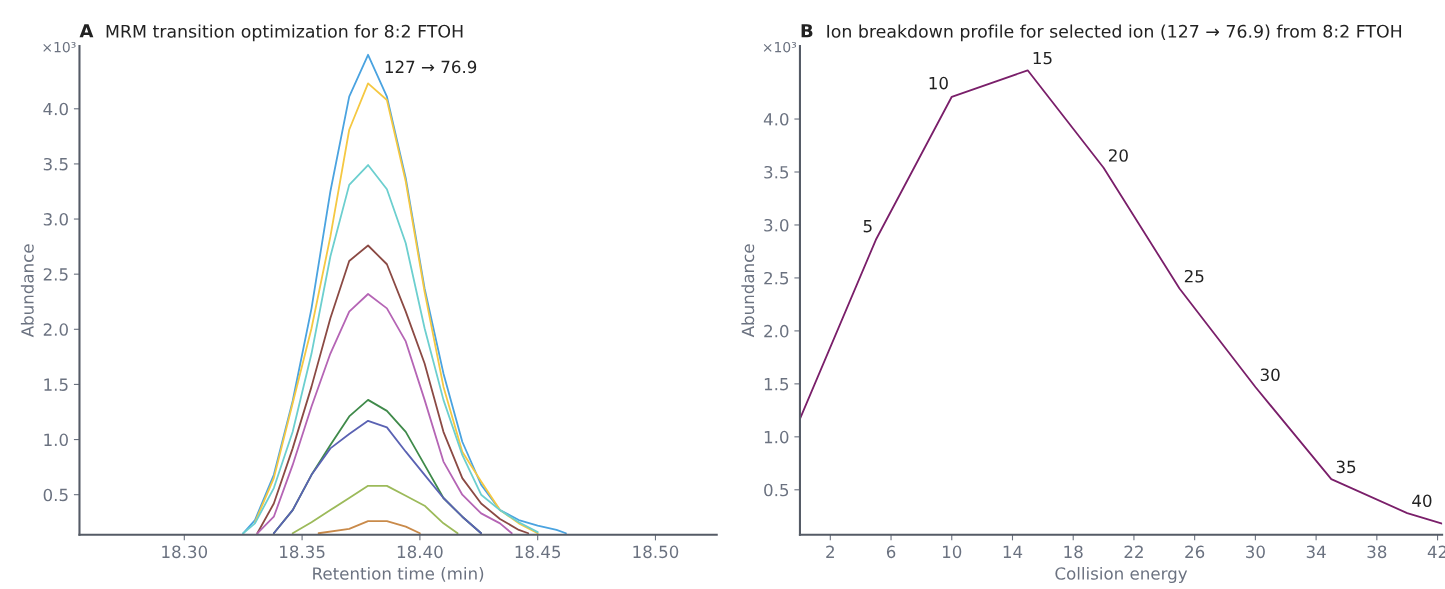 The width and height of the screenshot is (1445, 589). I want to click on annotation: 127 → 76.9, so click(431, 67).